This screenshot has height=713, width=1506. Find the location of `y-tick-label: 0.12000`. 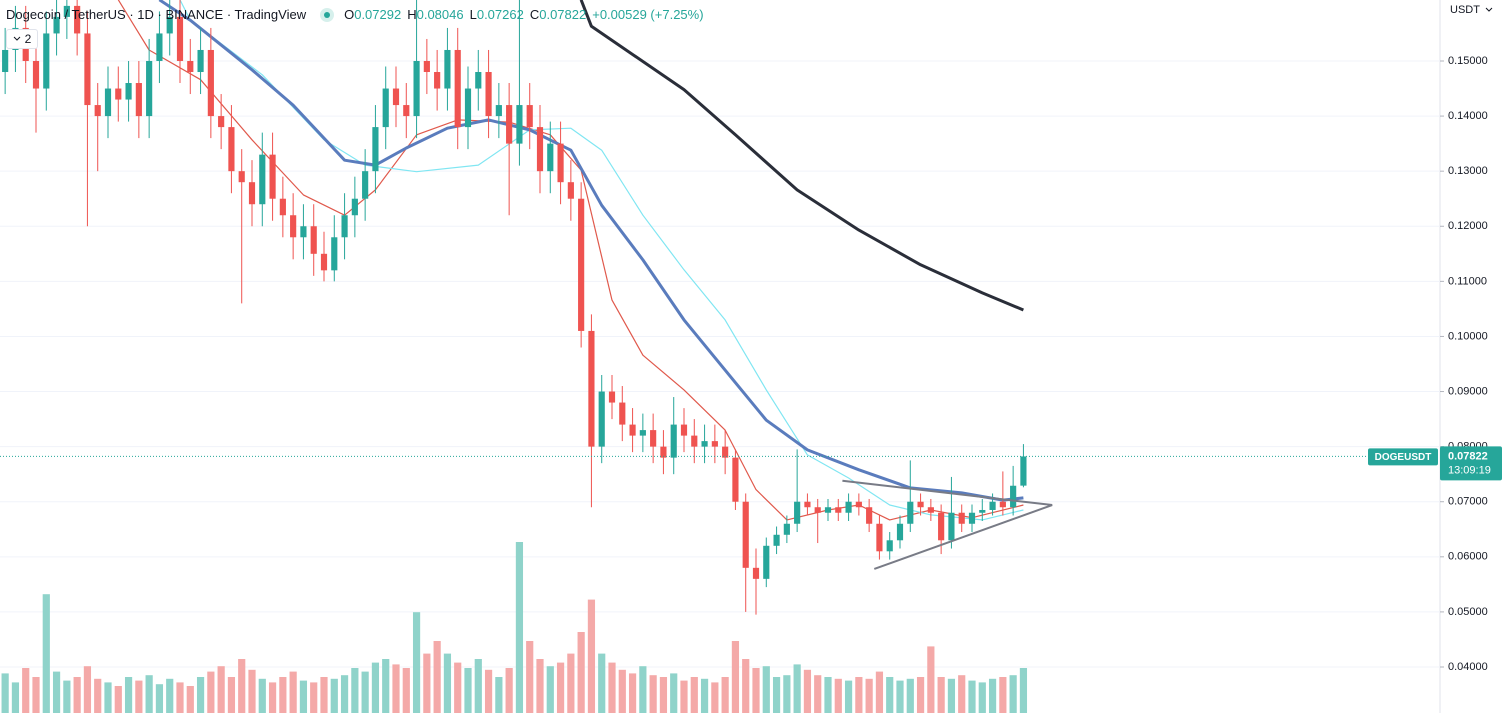

y-tick-label: 0.12000 is located at coordinates (1468, 226).